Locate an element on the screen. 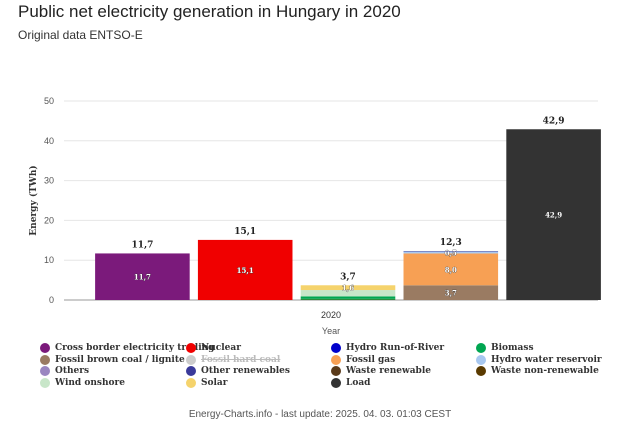 The image size is (640, 424). legend-item: Wind onshore is located at coordinates (82, 382).